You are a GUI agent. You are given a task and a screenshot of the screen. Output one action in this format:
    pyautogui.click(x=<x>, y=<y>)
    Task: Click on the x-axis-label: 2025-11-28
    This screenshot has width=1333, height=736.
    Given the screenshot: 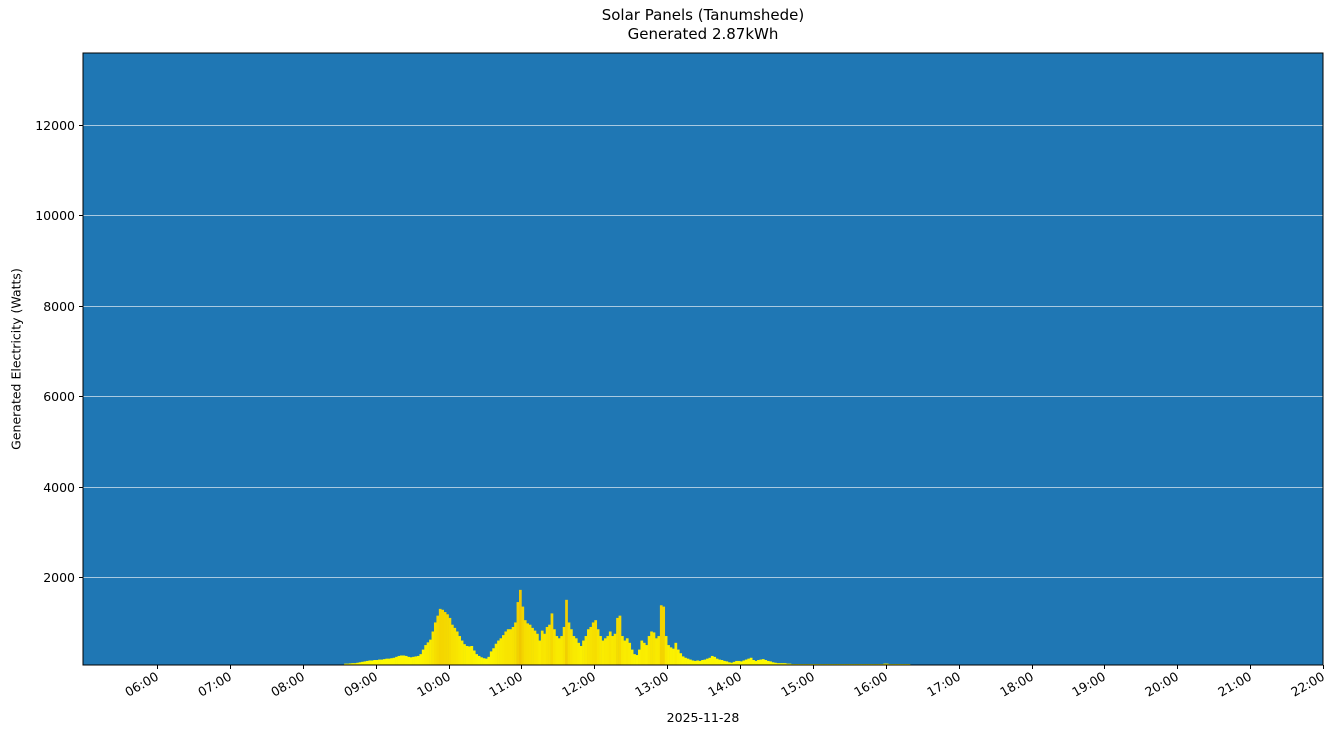 What is the action you would take?
    pyautogui.click(x=703, y=717)
    